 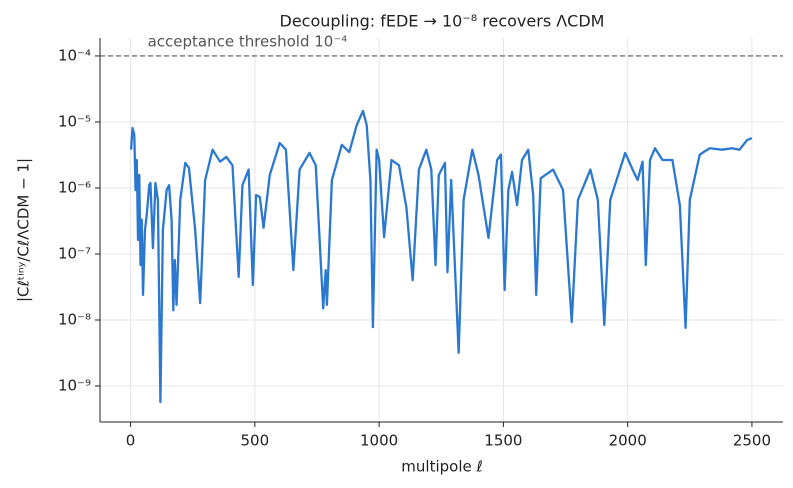 I want to click on y-tick-label: 10⁻⁷, so click(x=74, y=253).